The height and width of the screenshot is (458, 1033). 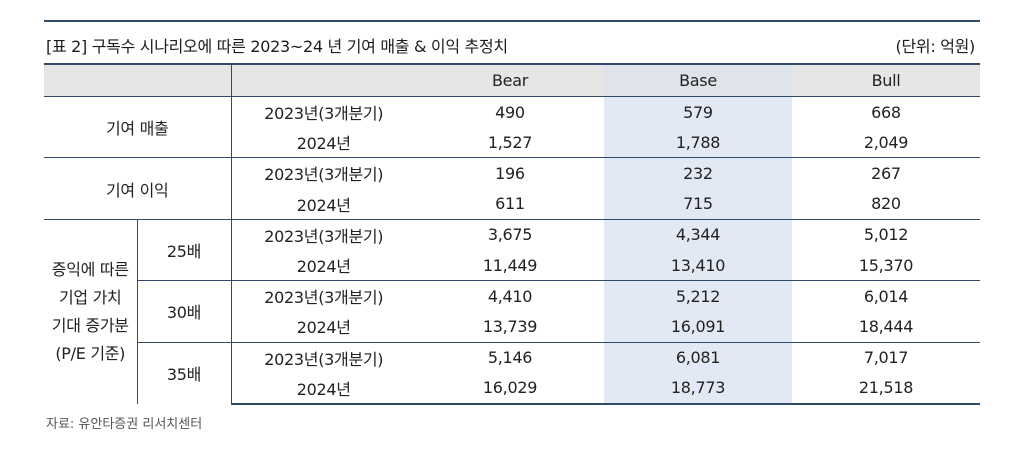 I want to click on pe-label-line: 기업 가치, so click(x=90, y=297).